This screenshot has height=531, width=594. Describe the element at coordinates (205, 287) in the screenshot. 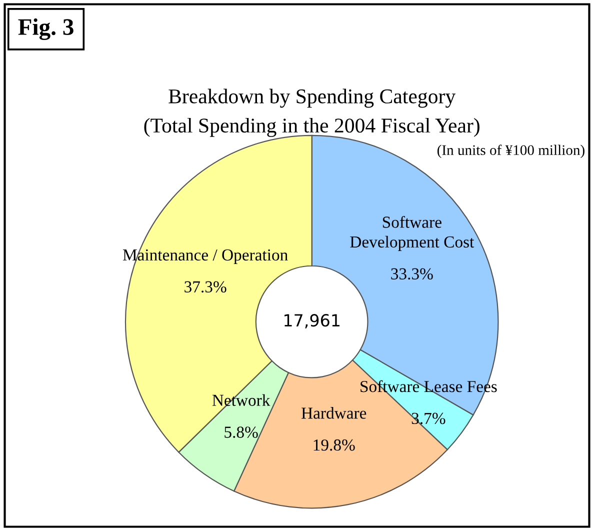

I see `data-label: 37.3%` at that location.